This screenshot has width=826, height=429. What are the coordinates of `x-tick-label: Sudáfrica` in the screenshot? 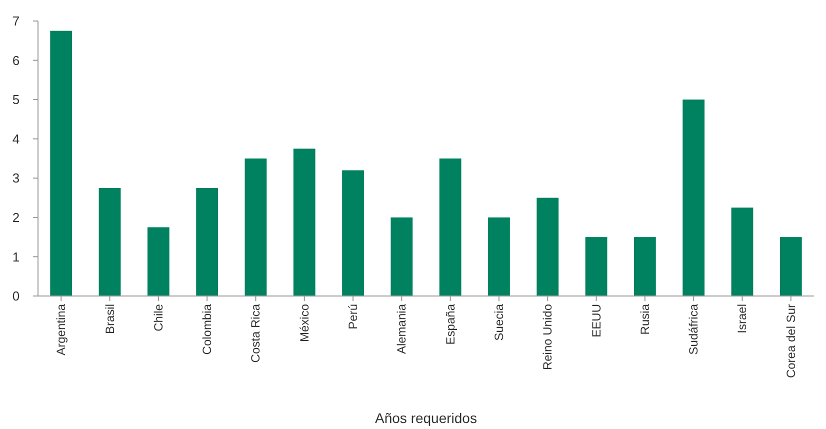 It's located at (693, 329).